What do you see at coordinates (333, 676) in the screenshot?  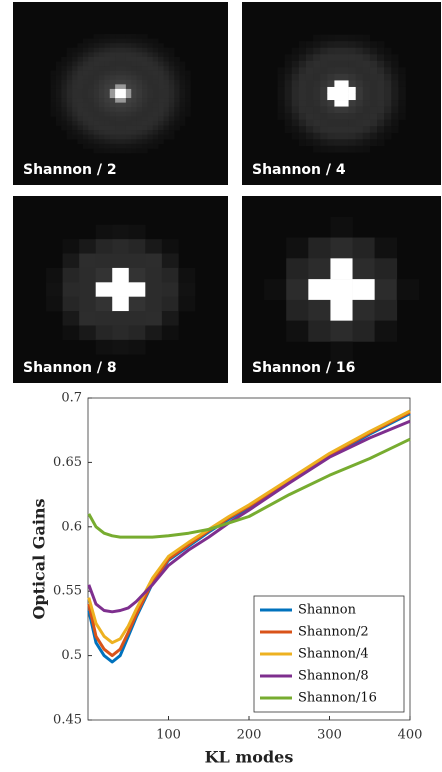 I see `legend-label: Shannon/8` at bounding box center [333, 676].